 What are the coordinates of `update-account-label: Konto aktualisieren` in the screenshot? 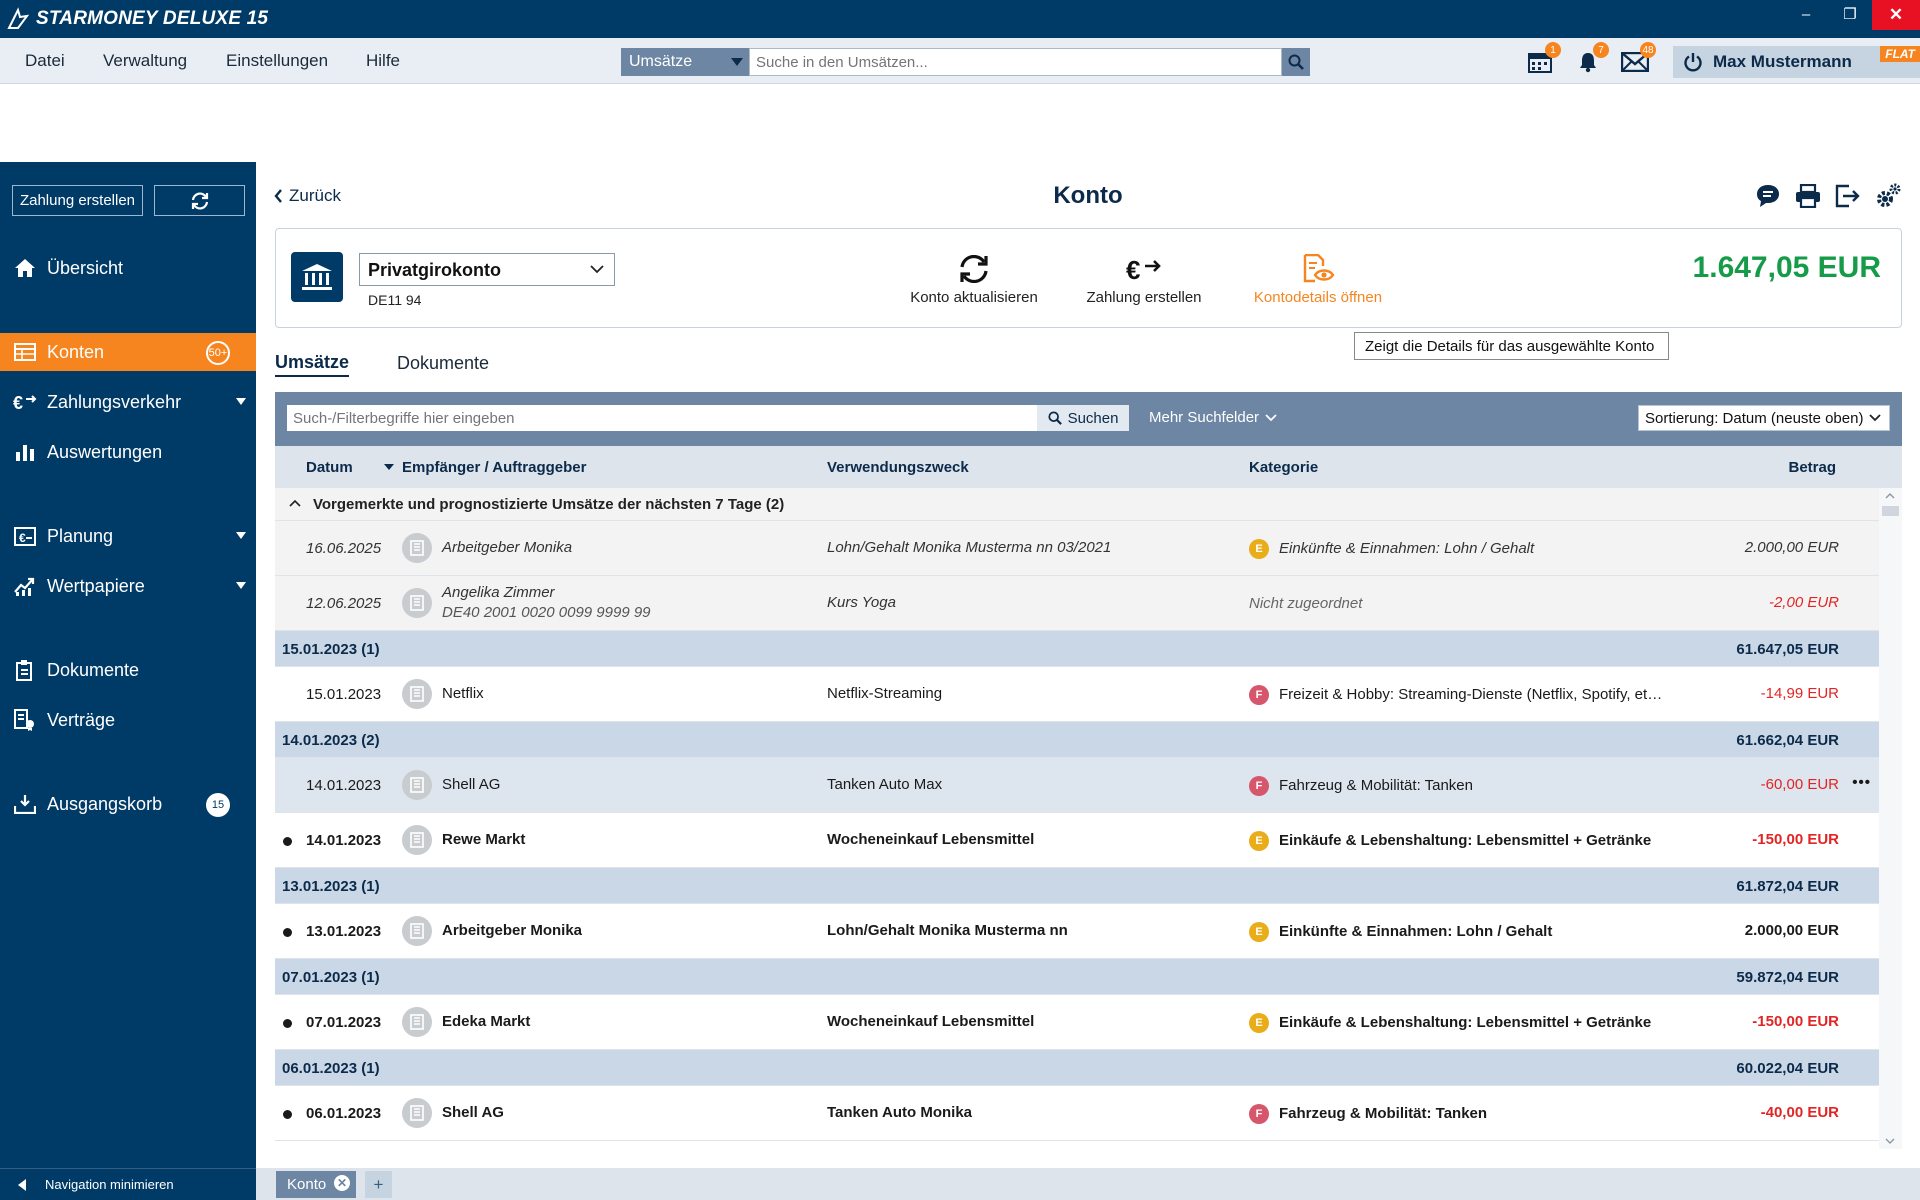 It's located at (974, 297).